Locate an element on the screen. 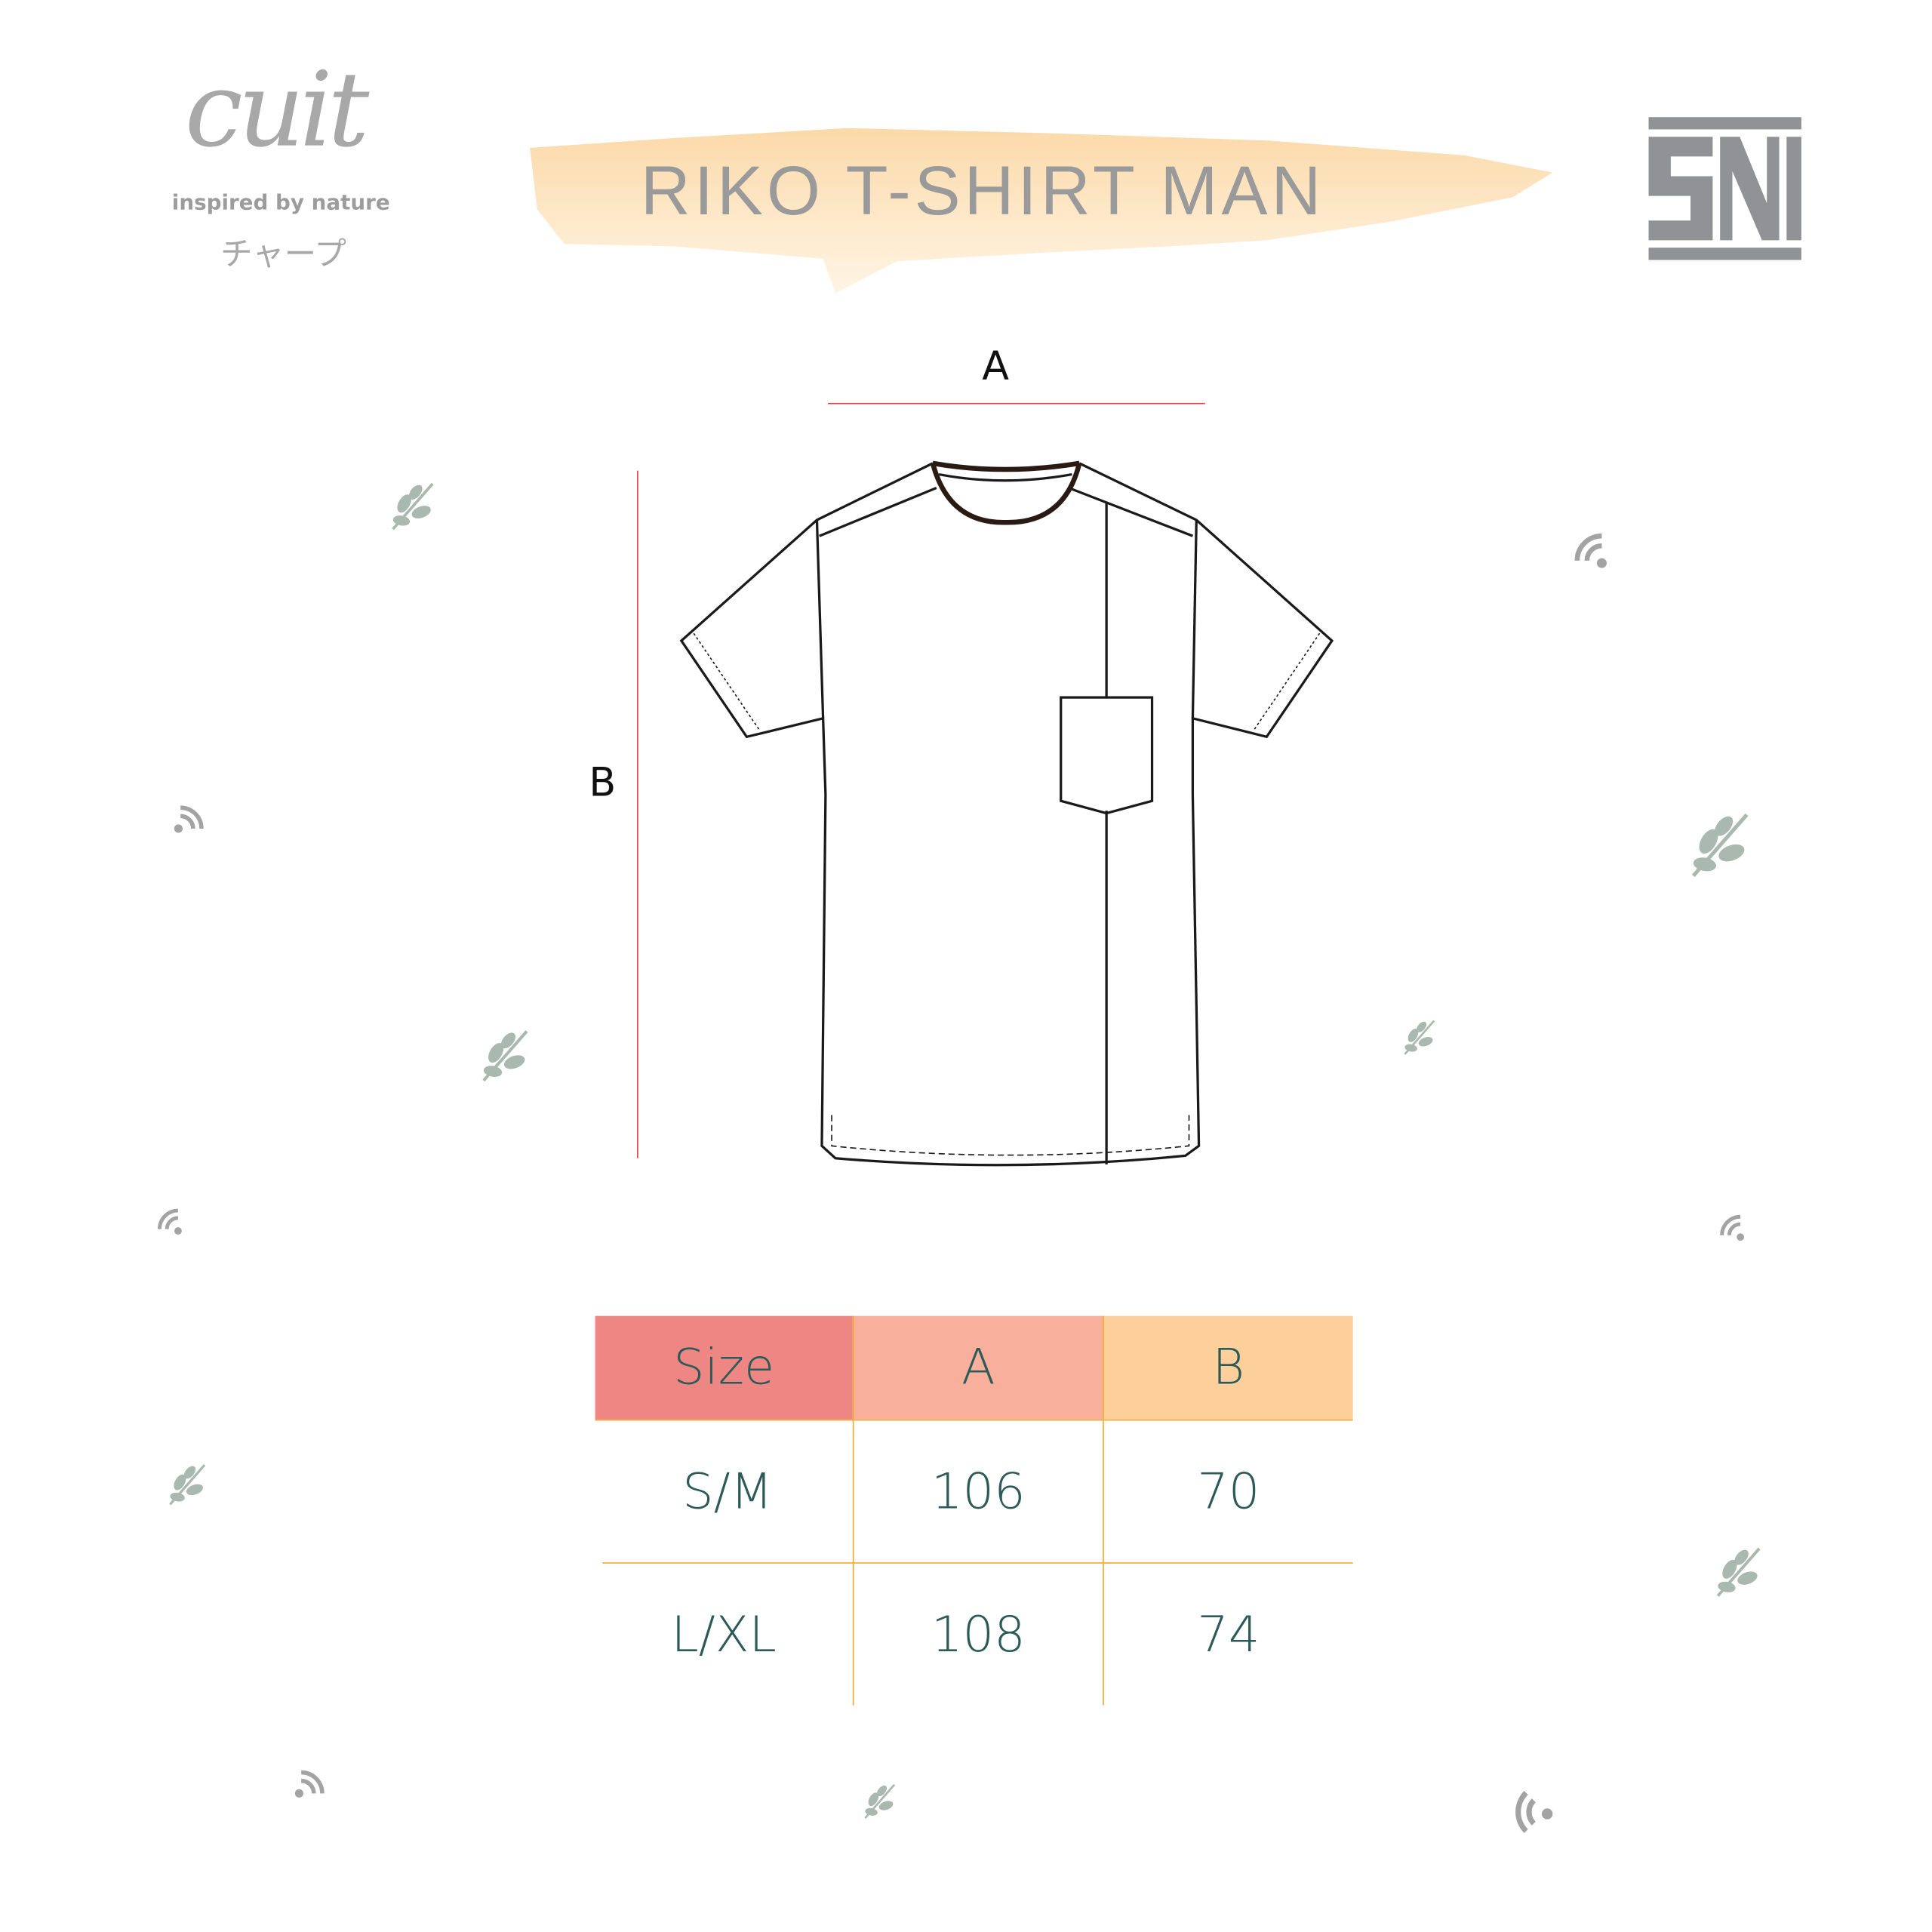  header-b: B is located at coordinates (1228, 1367).